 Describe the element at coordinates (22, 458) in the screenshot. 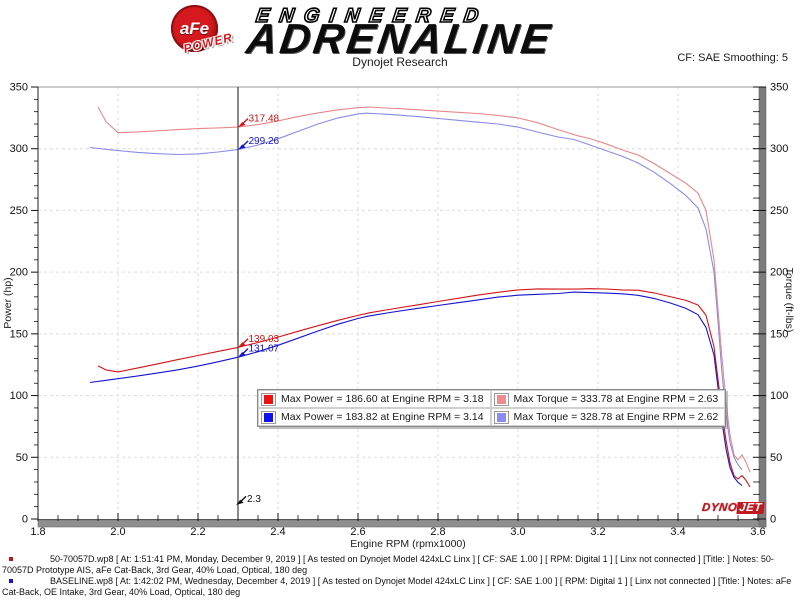

I see `power-tick-label: 50` at that location.